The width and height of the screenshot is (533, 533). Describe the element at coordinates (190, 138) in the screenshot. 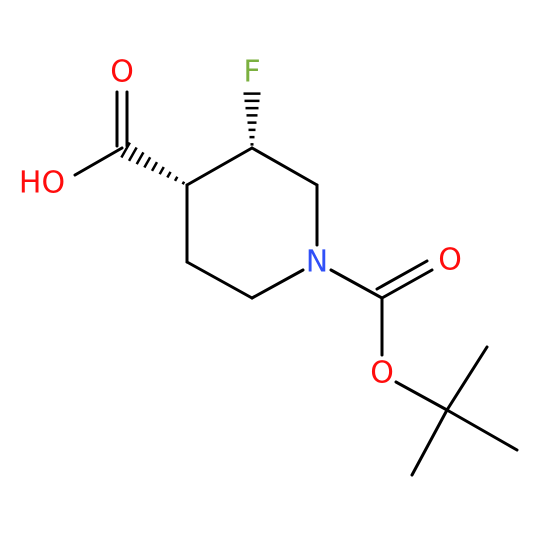

I see `hashed-wedges` at that location.